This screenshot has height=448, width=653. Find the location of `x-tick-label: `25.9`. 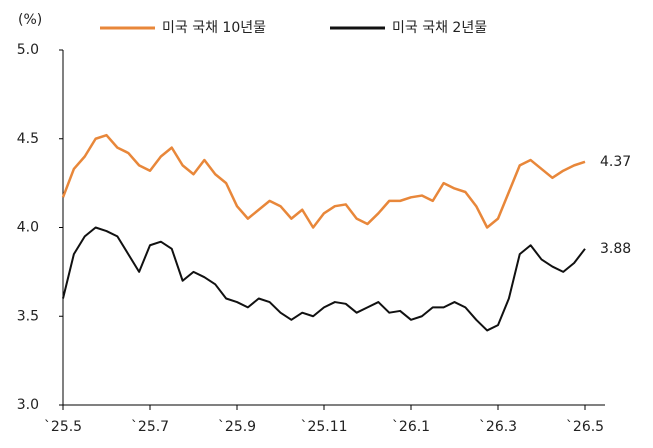

x-tick-label: `25.9 is located at coordinates (237, 427).